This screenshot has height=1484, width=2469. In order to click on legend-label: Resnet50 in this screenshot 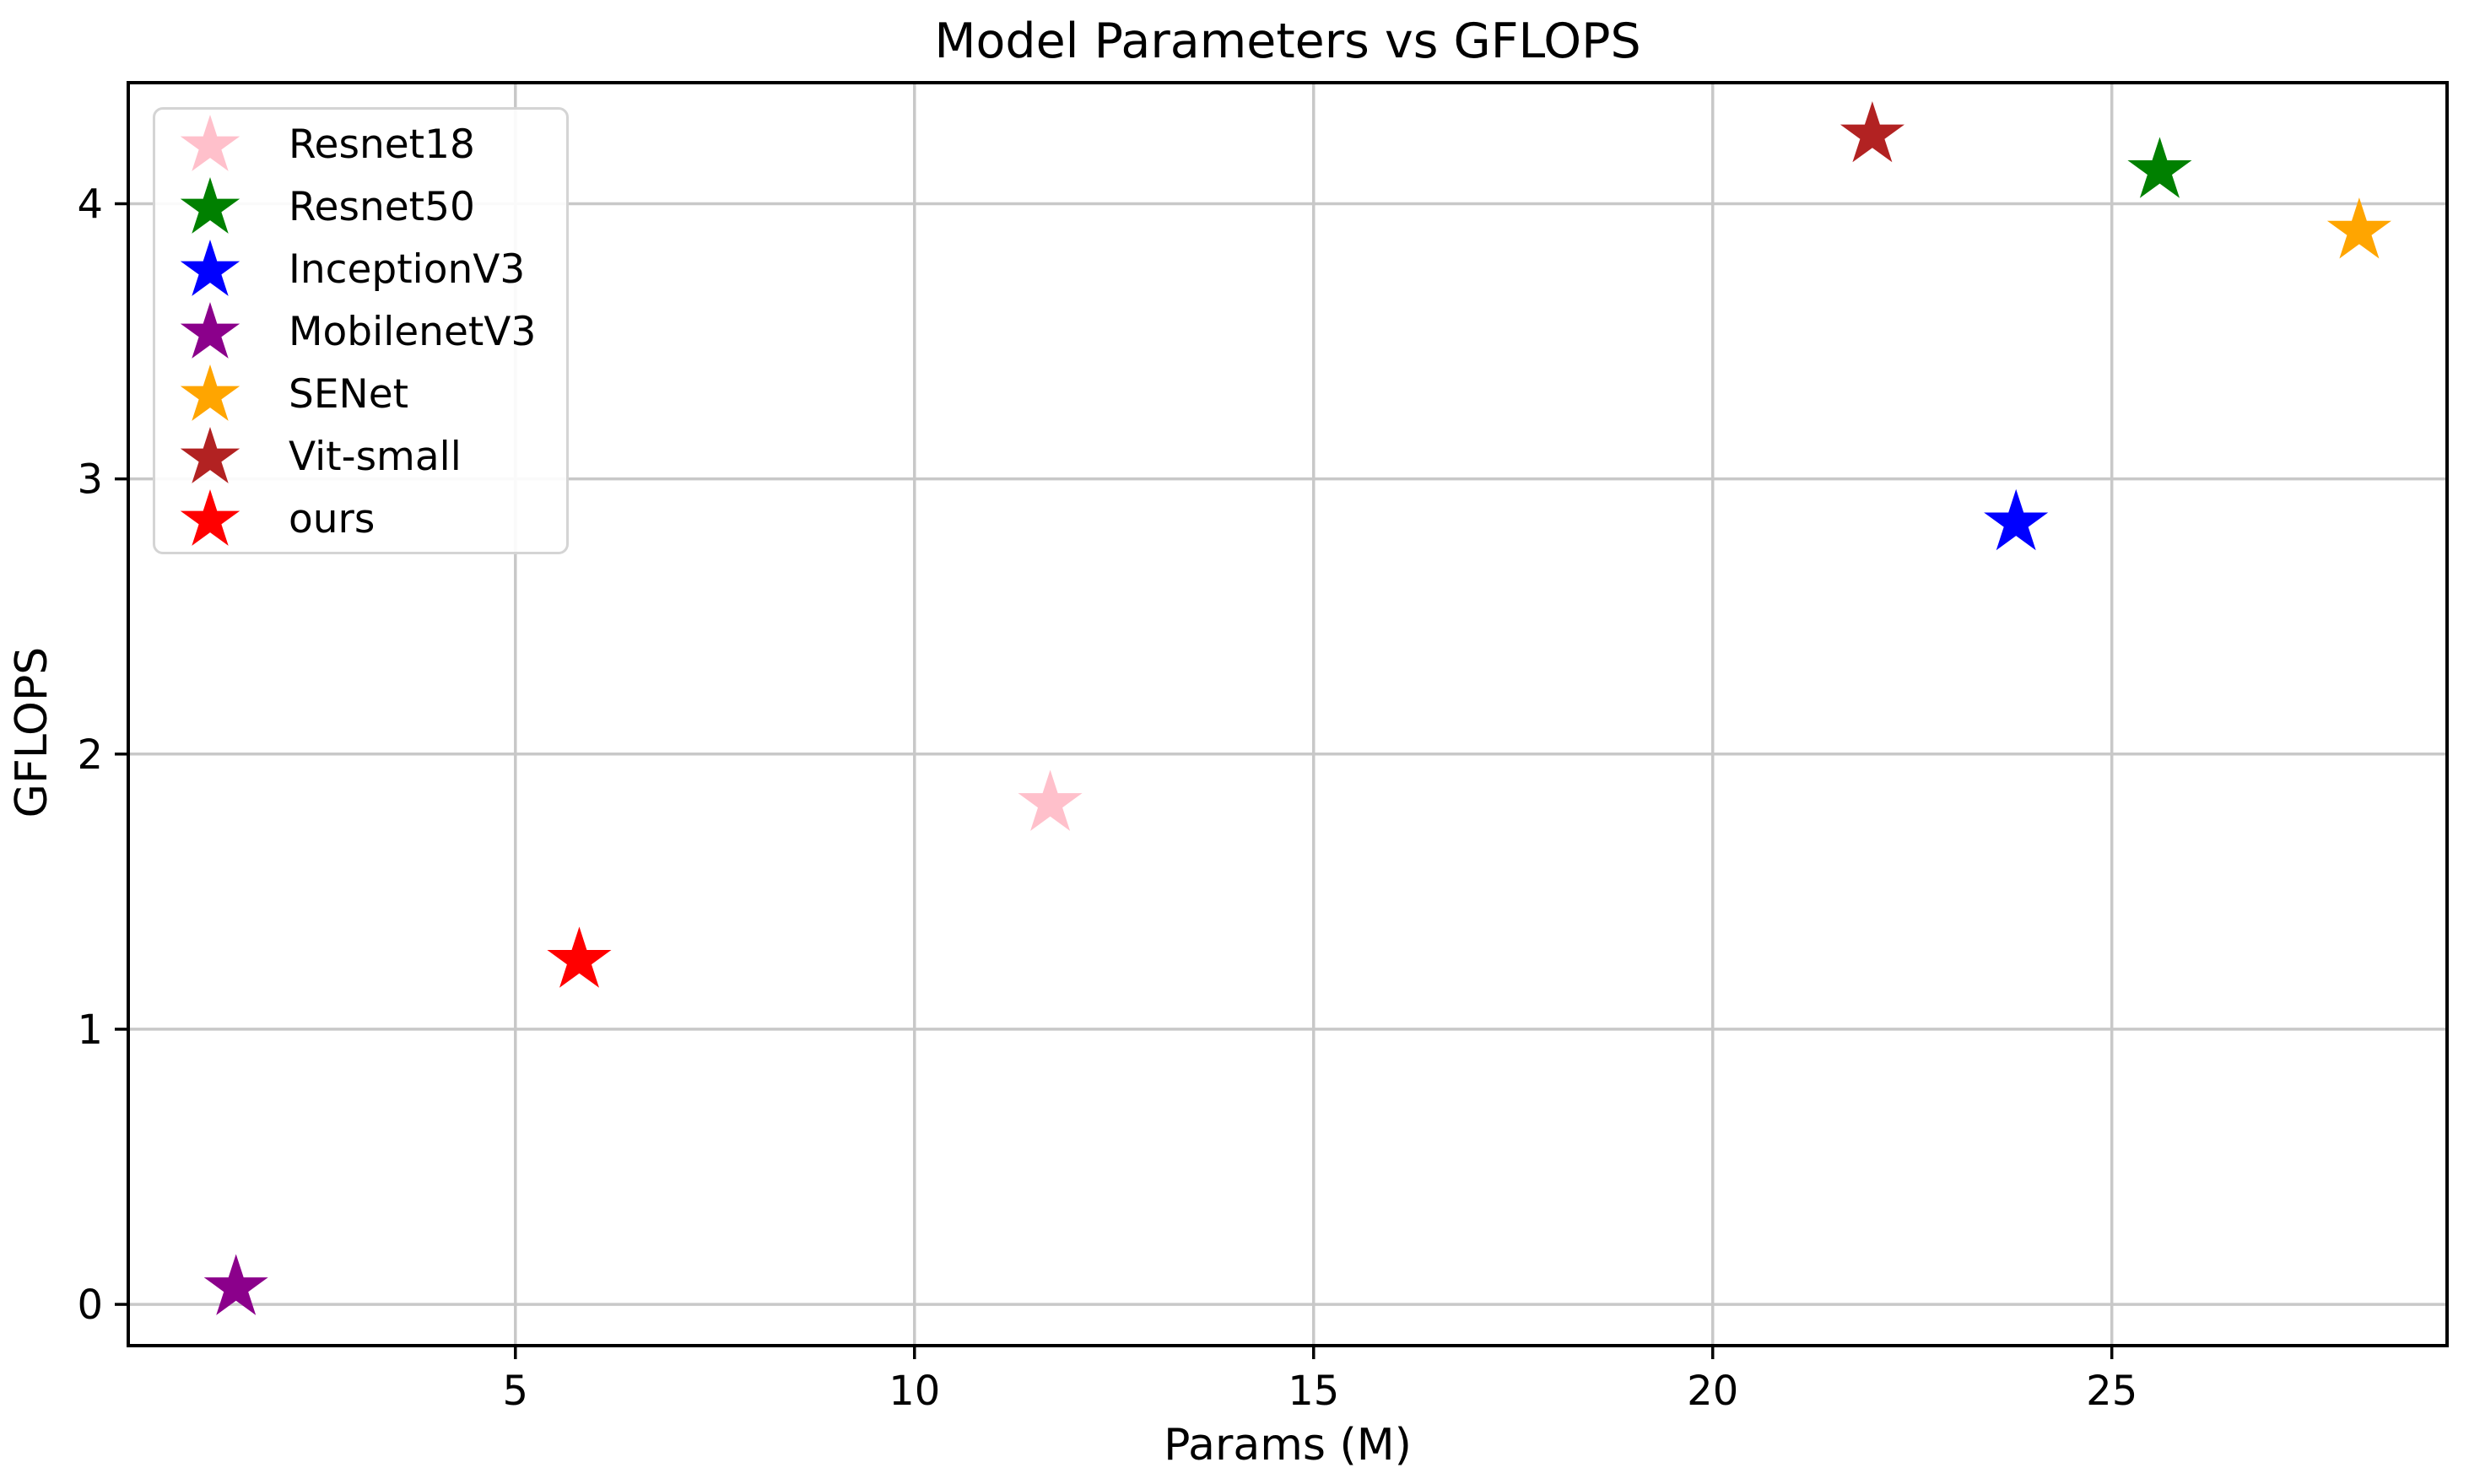, I will do `click(382, 206)`.